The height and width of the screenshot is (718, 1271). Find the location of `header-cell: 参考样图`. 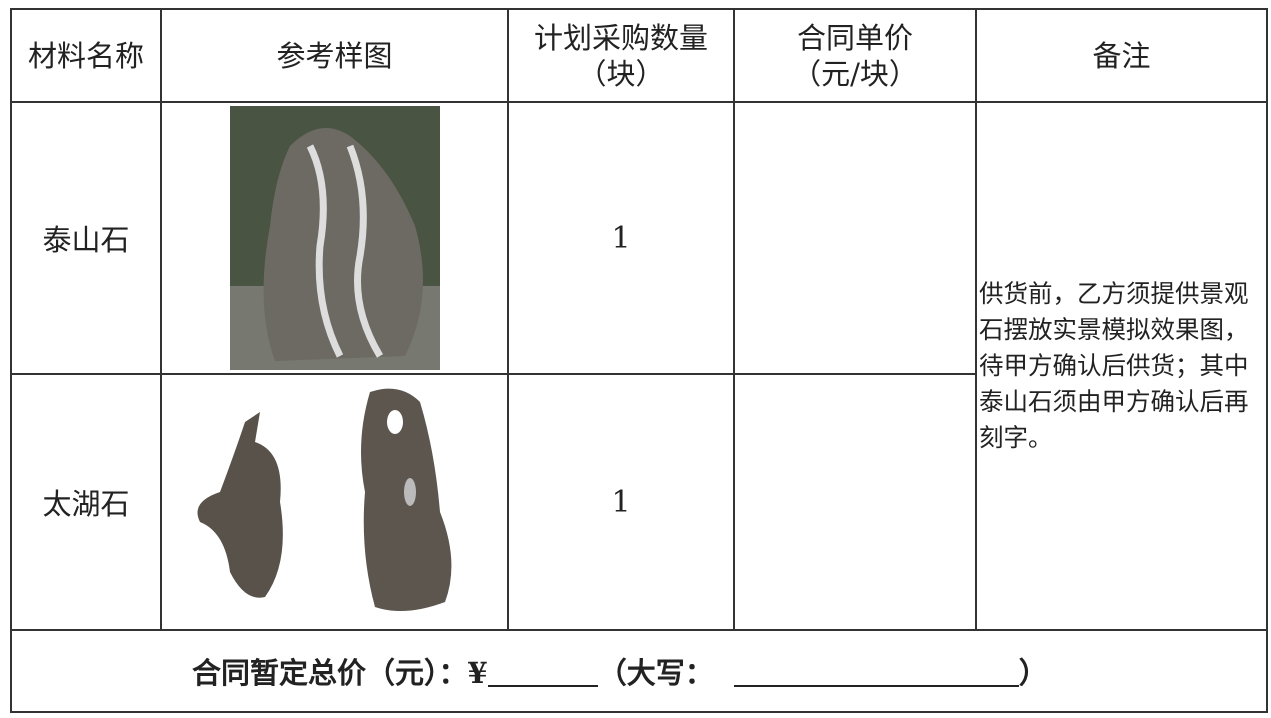

header-cell: 参考样图 is located at coordinates (334, 55).